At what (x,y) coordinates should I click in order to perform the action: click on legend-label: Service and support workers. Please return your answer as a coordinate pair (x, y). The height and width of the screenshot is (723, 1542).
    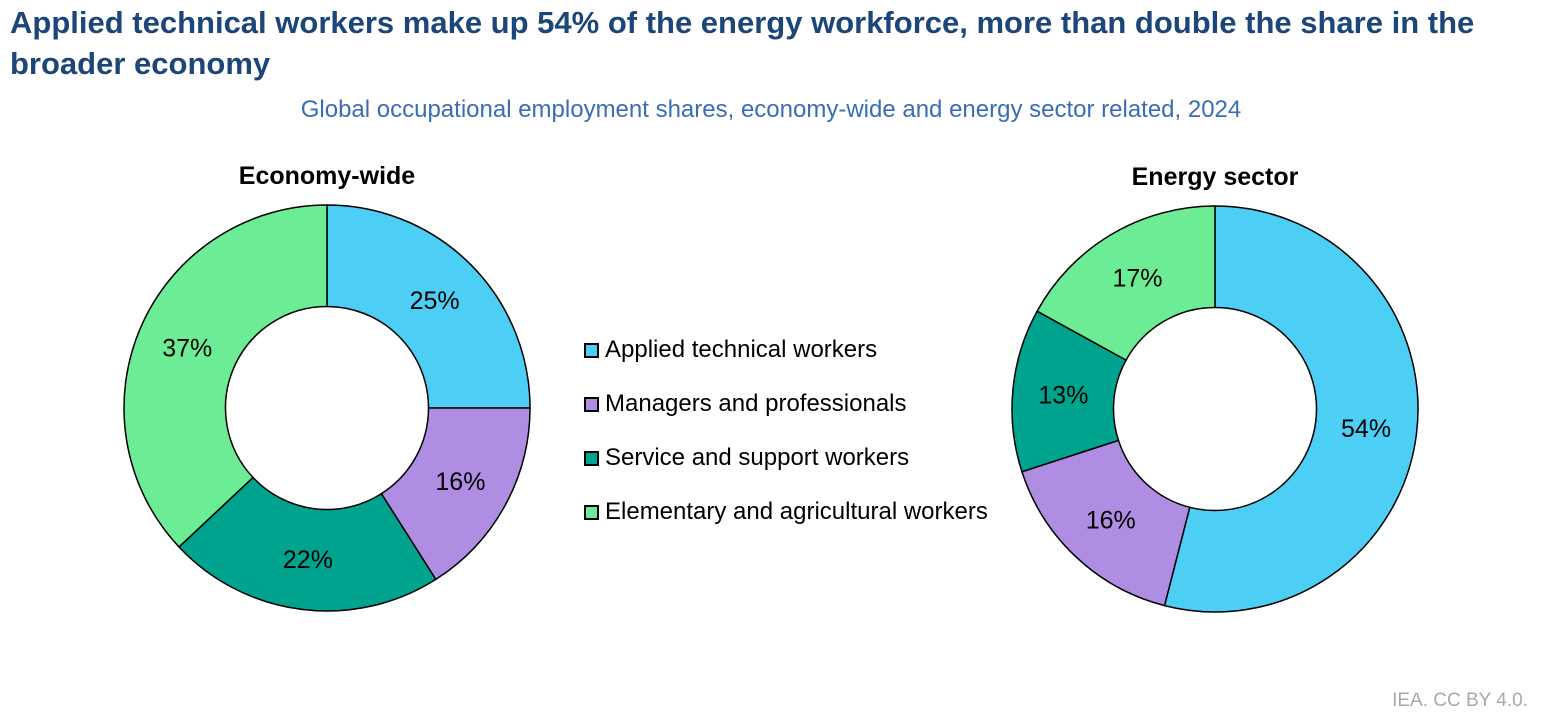
    Looking at the image, I should click on (757, 457).